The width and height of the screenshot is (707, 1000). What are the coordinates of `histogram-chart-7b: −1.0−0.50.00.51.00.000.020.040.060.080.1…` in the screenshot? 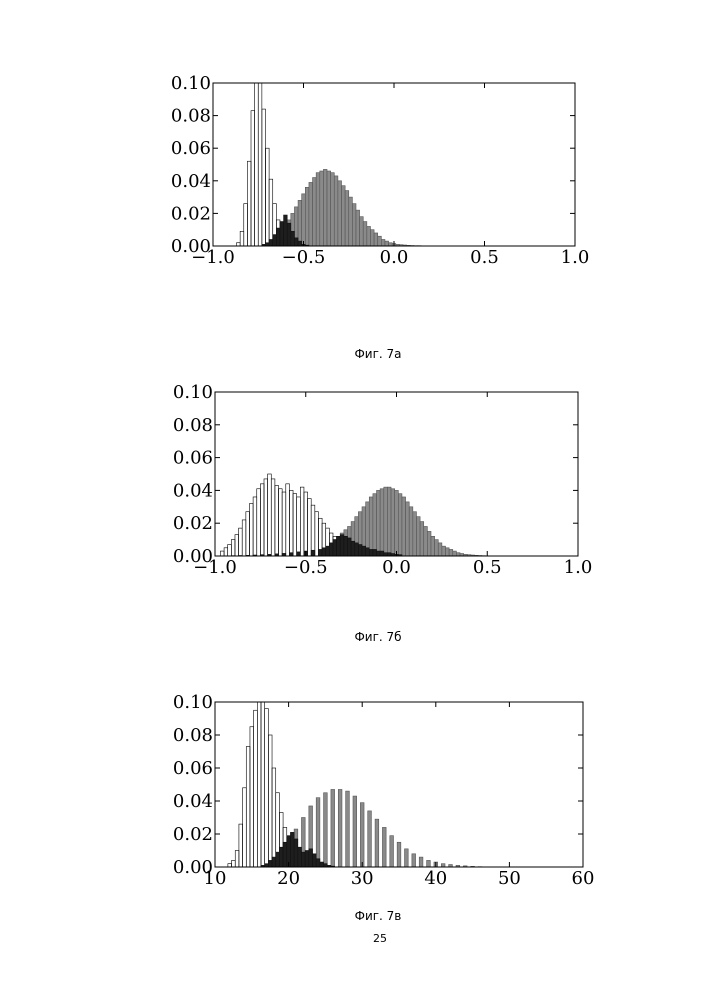 It's located at (382, 480).